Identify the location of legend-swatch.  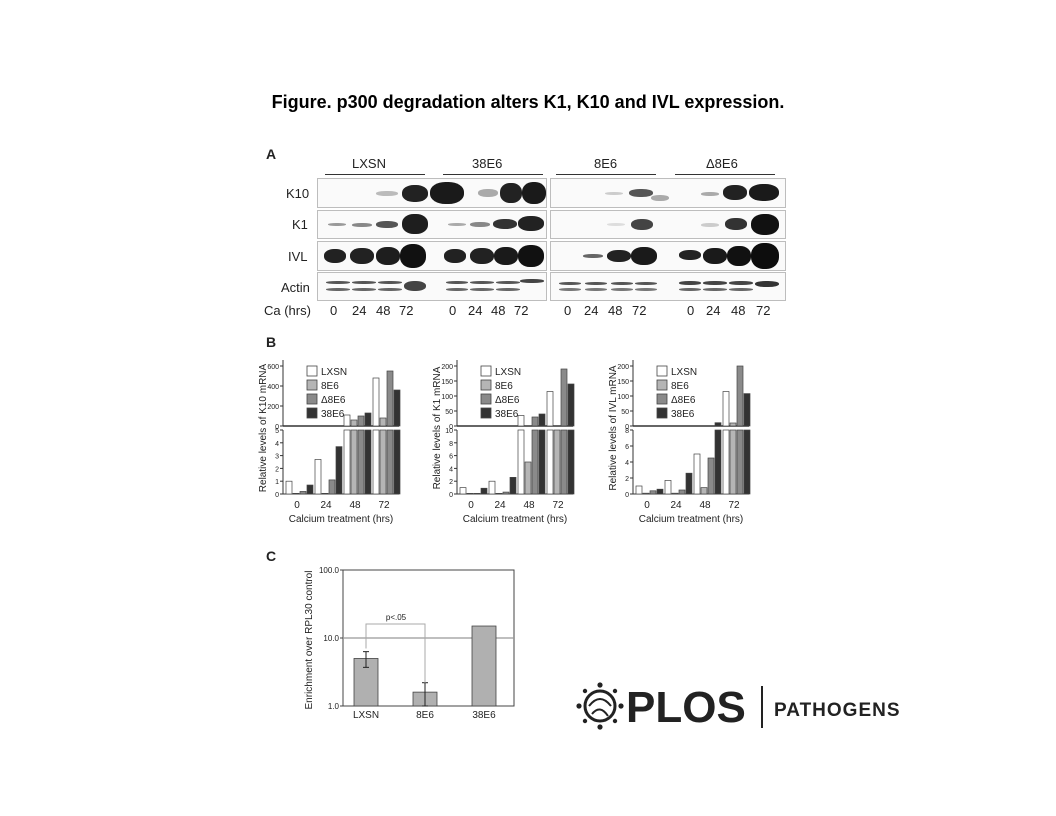
(662, 371).